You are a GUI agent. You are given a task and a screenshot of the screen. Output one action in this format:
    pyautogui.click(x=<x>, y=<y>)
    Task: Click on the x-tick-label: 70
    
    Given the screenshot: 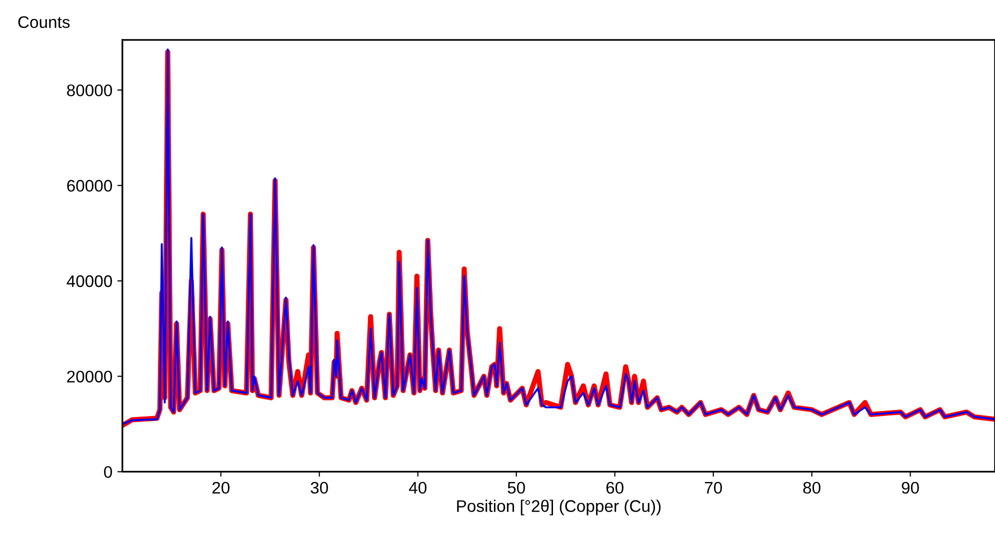 What is the action you would take?
    pyautogui.click(x=713, y=488)
    